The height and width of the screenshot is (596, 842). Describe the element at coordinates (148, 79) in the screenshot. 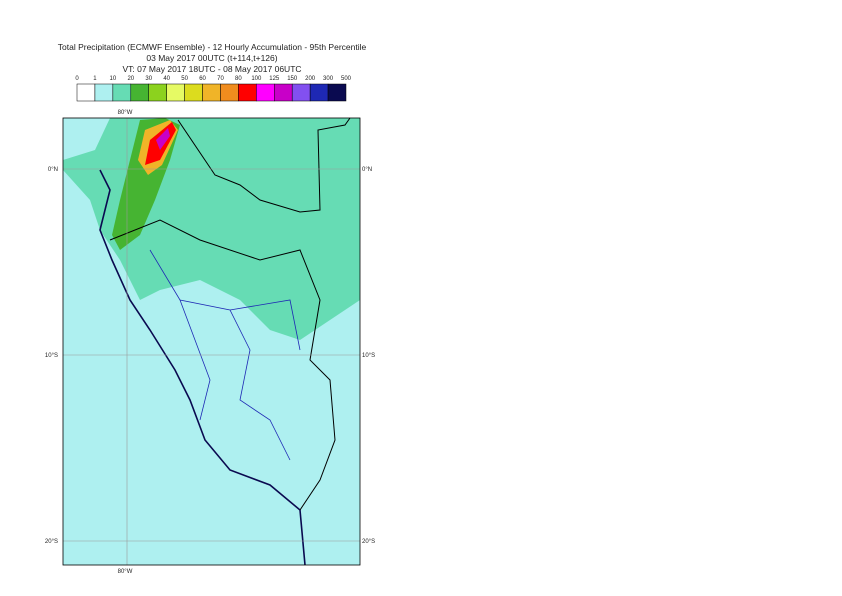

I see `legend-tick-label: 30` at that location.